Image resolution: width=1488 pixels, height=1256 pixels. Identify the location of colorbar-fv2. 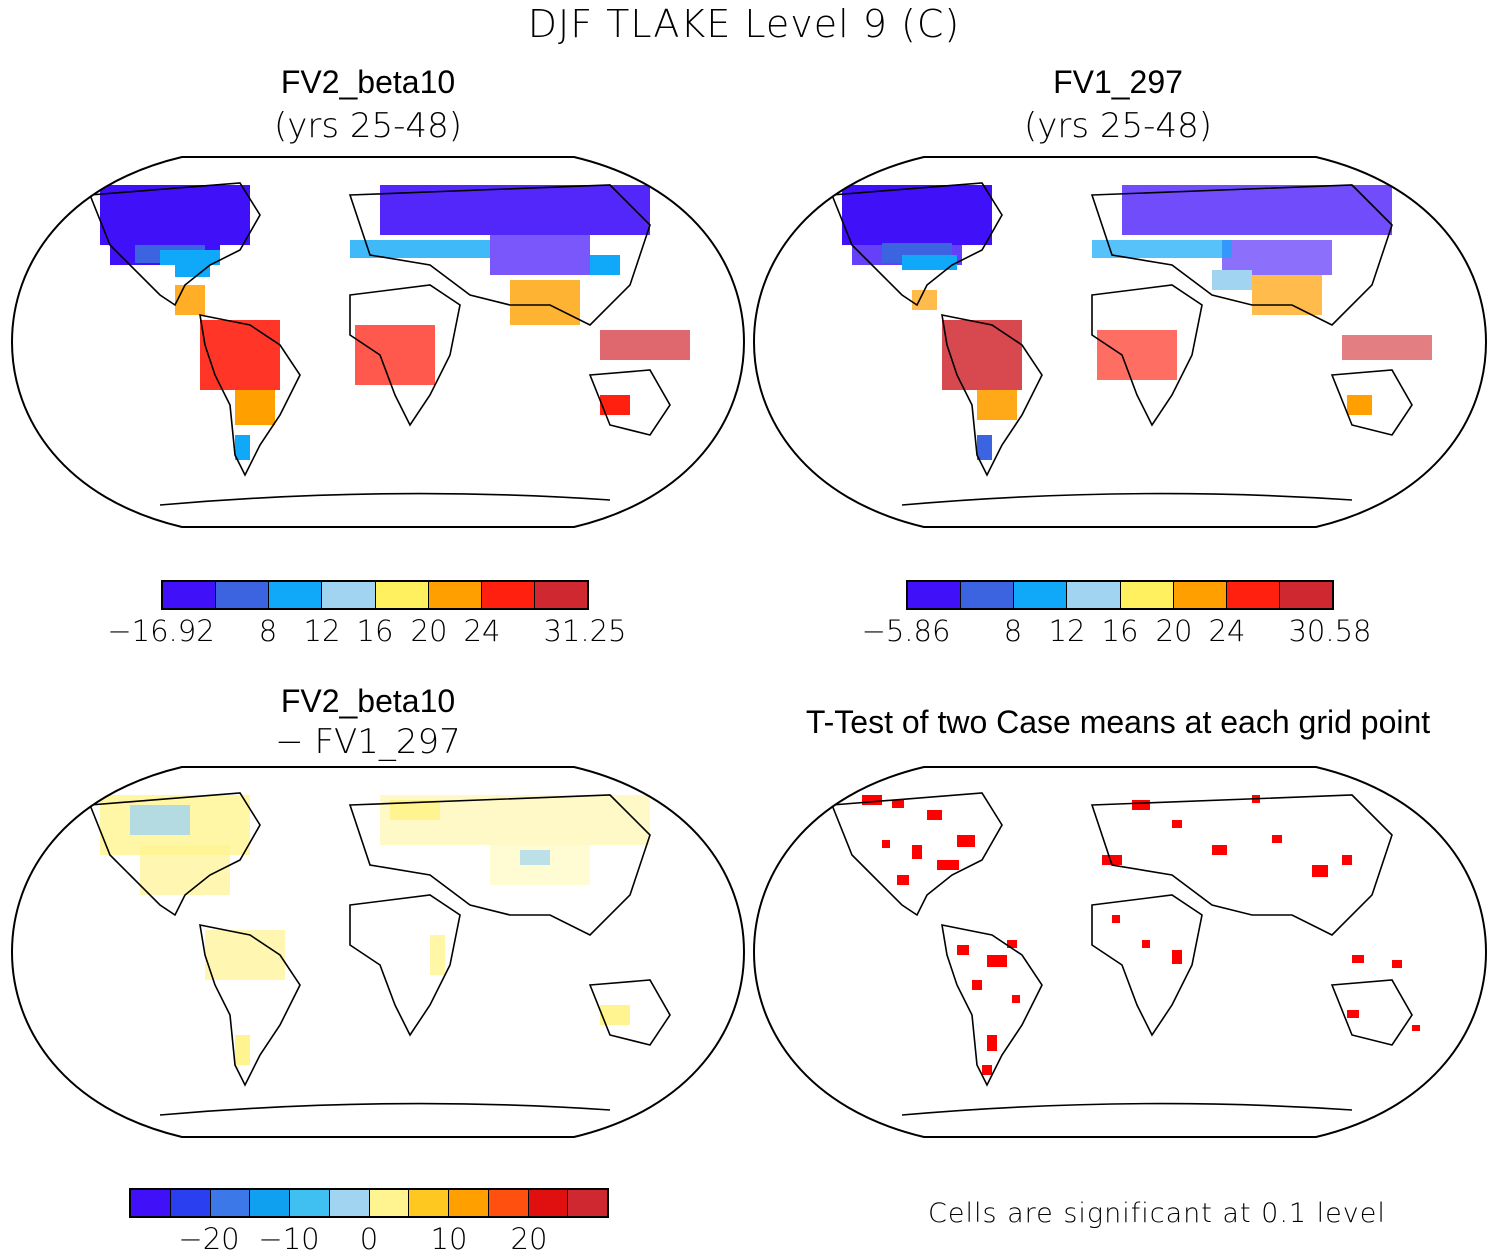
(375, 595).